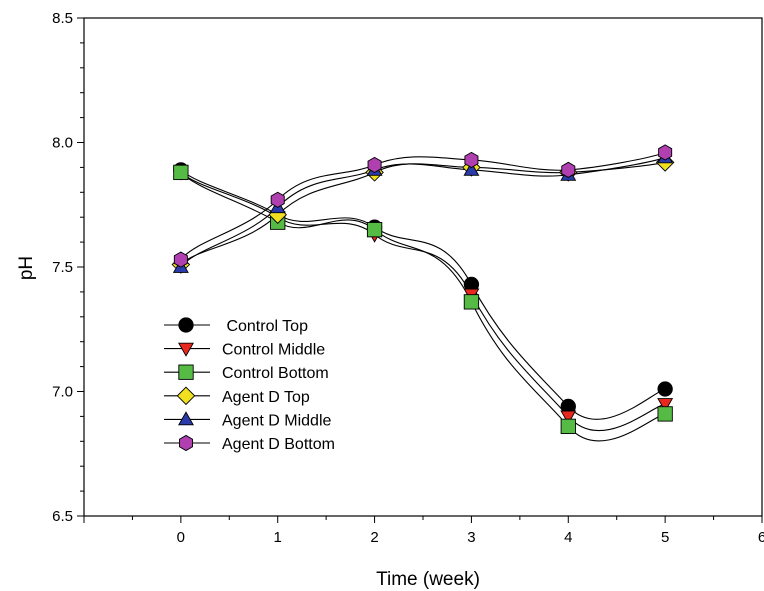 This screenshot has height=591, width=764. What do you see at coordinates (265, 326) in the screenshot?
I see `legend-label: Control Top` at bounding box center [265, 326].